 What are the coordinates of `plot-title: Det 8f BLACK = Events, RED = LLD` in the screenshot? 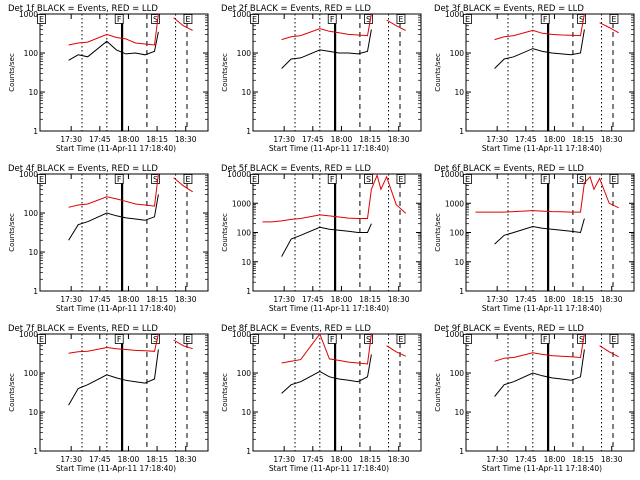 It's located at (296, 329).